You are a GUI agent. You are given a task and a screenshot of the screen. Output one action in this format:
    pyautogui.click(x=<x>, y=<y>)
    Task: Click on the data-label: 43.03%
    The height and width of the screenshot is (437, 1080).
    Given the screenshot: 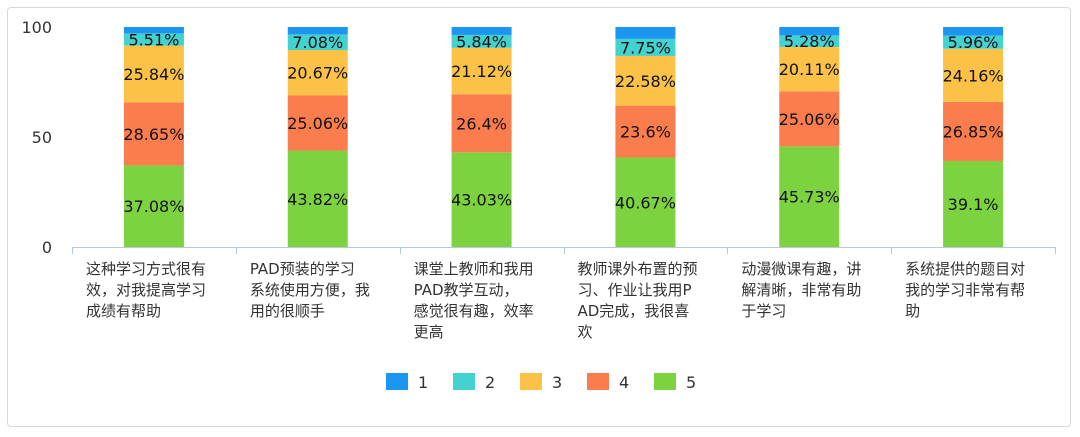 What is the action you would take?
    pyautogui.click(x=481, y=200)
    